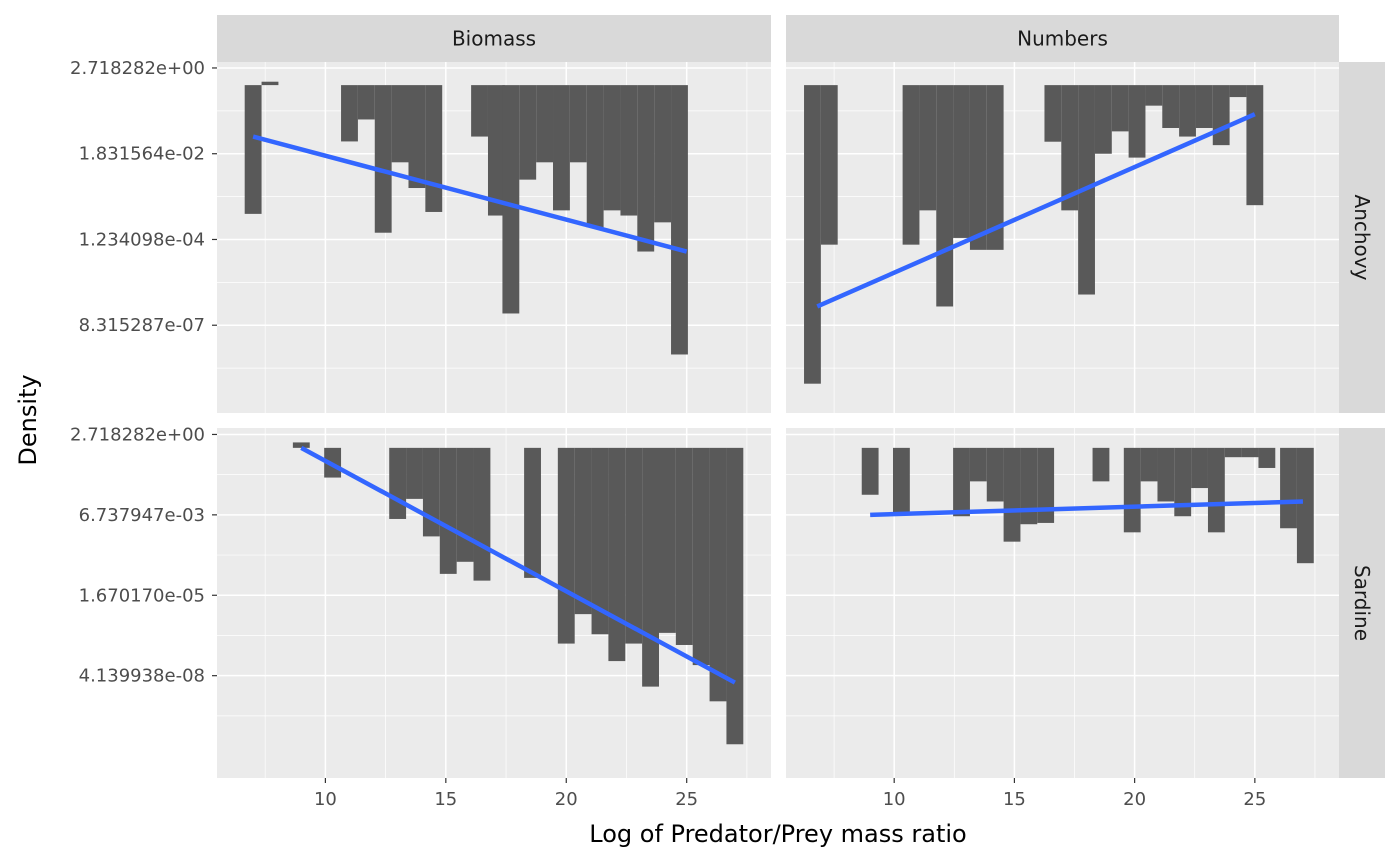 The width and height of the screenshot is (1400, 865). What do you see at coordinates (142, 595) in the screenshot?
I see `y-tick-label: 1.670170e-05` at bounding box center [142, 595].